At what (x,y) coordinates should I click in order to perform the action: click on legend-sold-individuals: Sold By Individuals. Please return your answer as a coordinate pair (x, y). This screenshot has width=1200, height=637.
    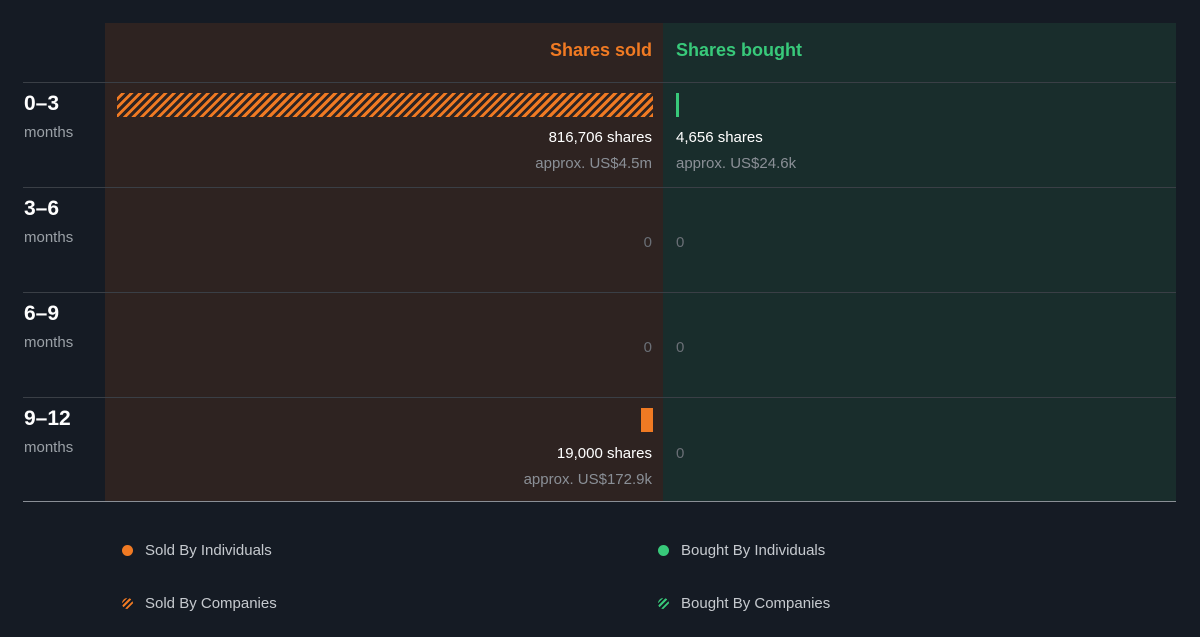
    Looking at the image, I should click on (197, 550).